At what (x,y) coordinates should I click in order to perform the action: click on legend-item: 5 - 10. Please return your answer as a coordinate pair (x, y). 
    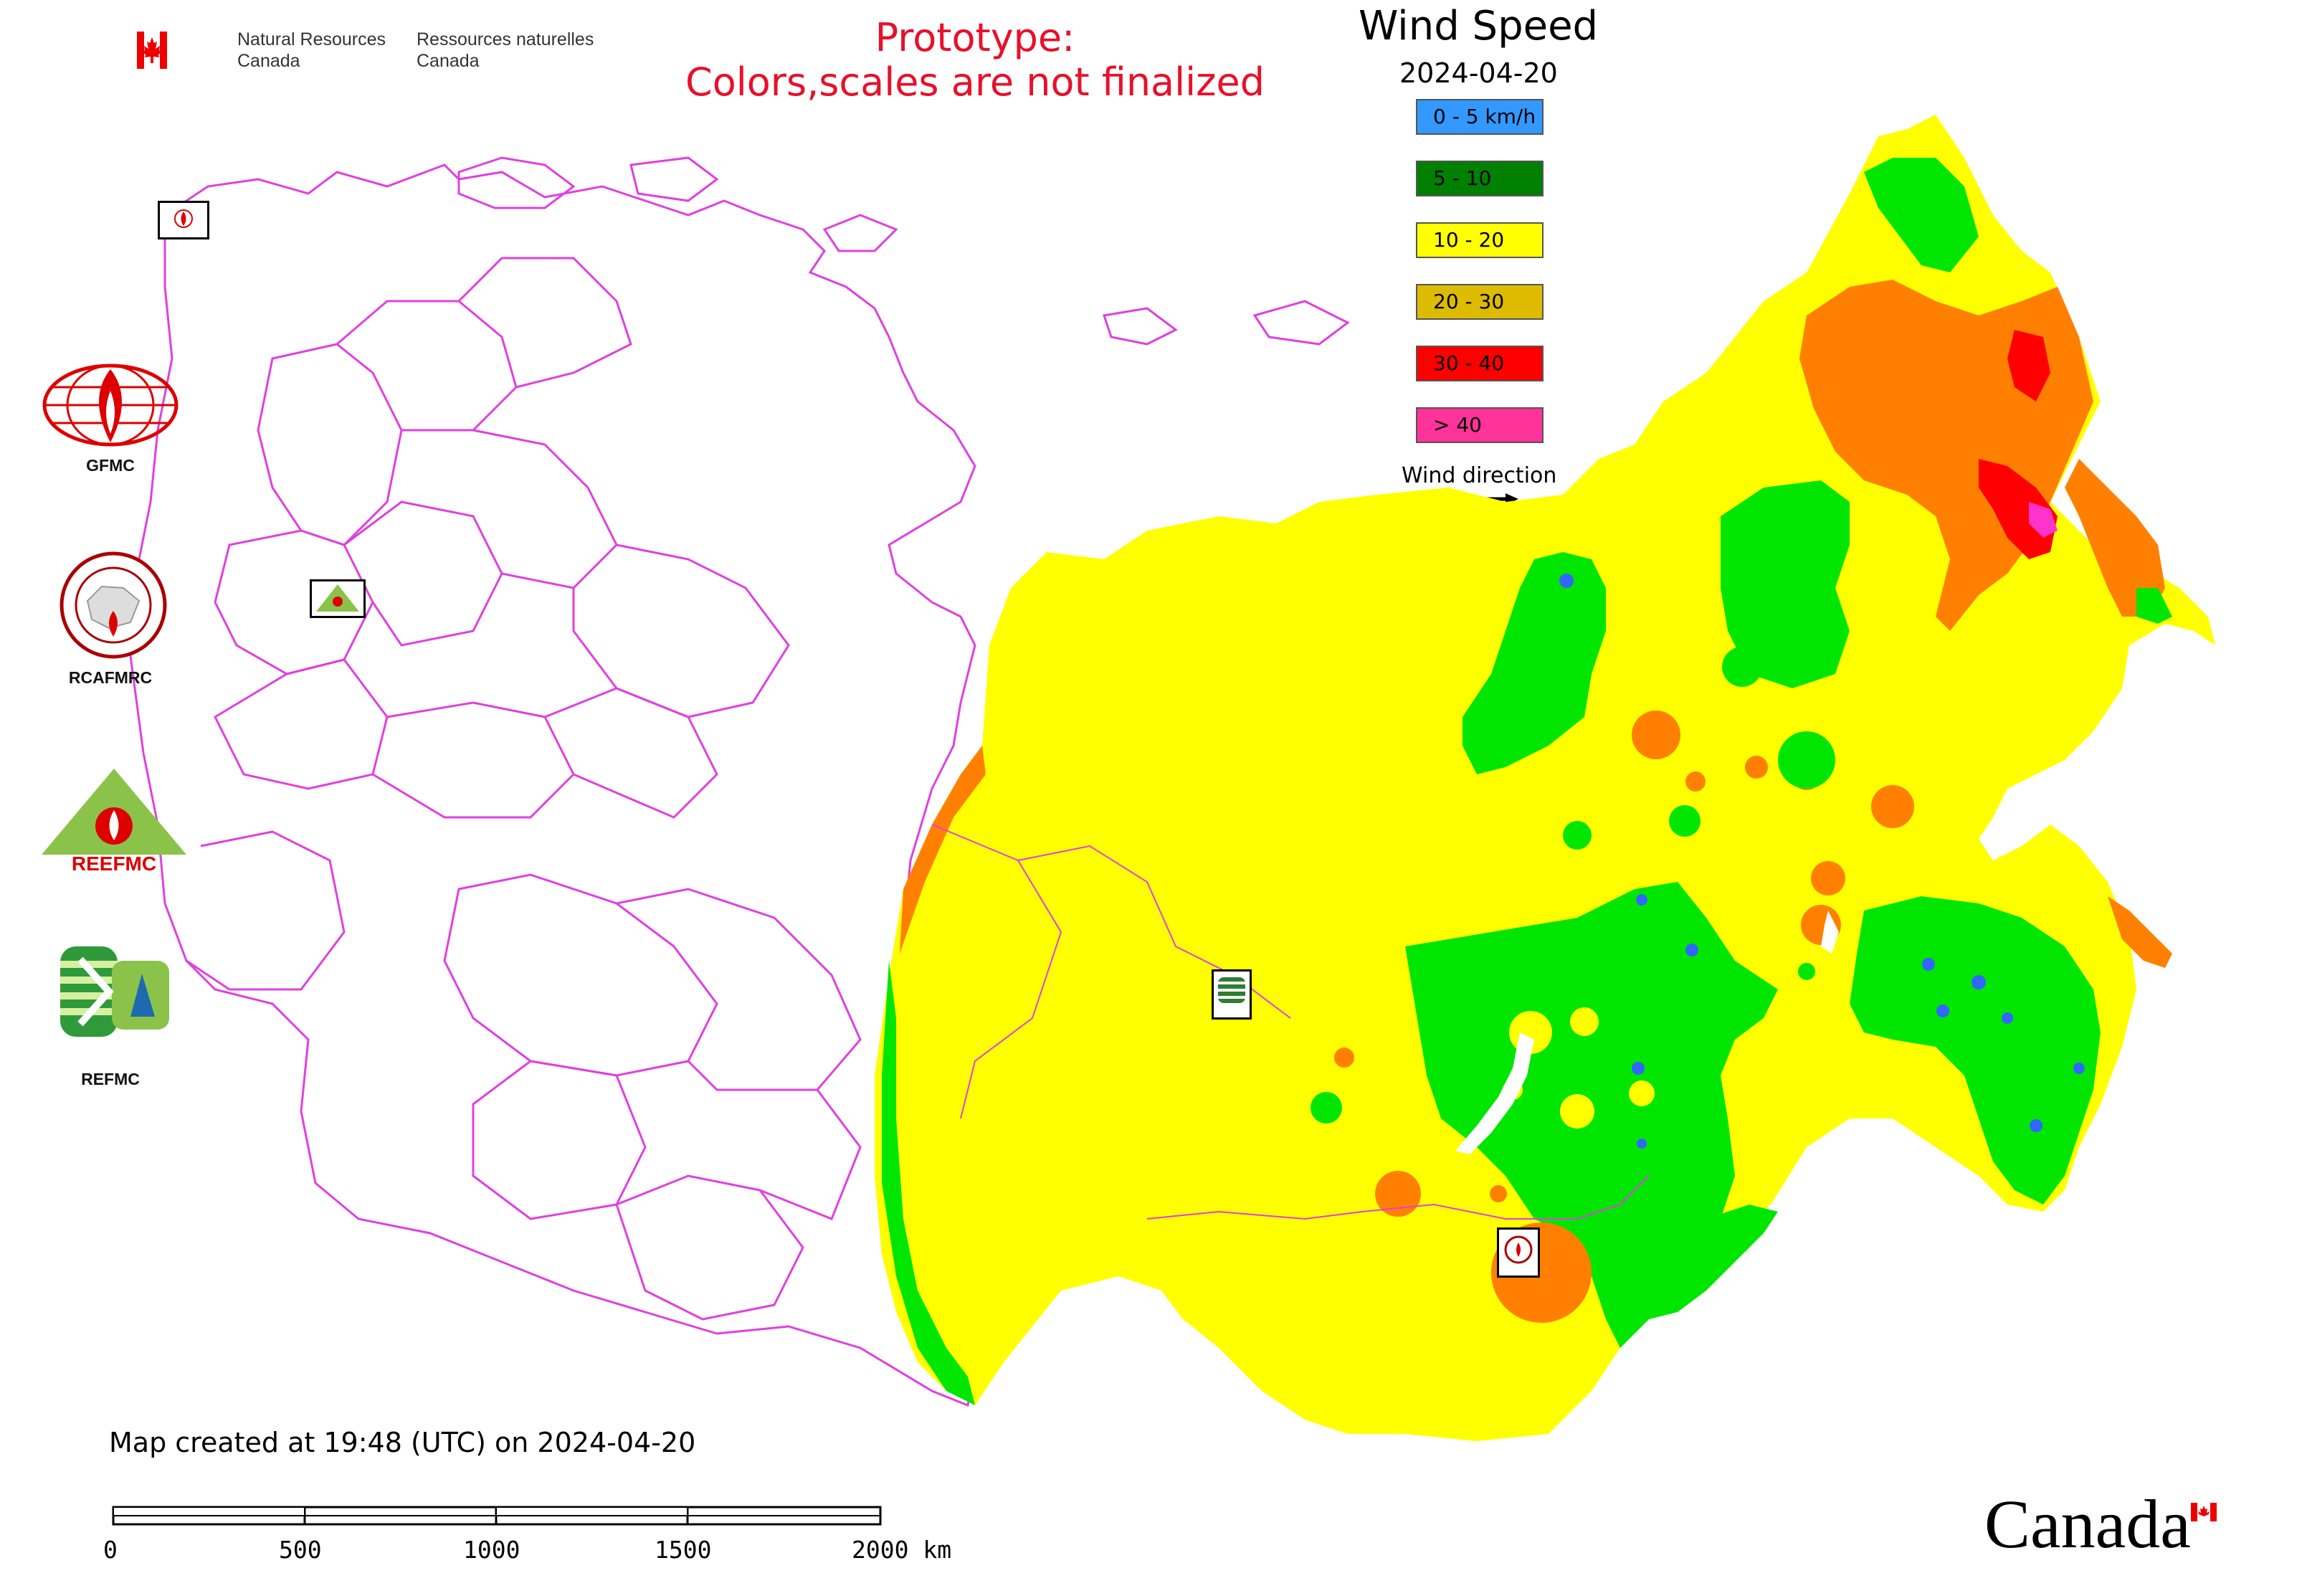
    Looking at the image, I should click on (1480, 178).